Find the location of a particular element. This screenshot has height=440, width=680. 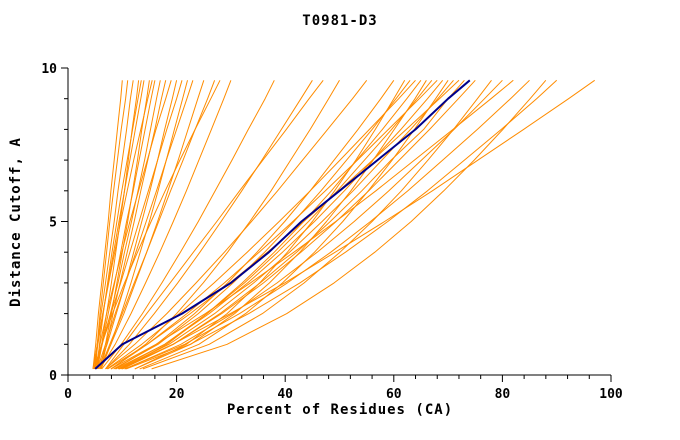

x-tick-label: 0 is located at coordinates (68, 394).